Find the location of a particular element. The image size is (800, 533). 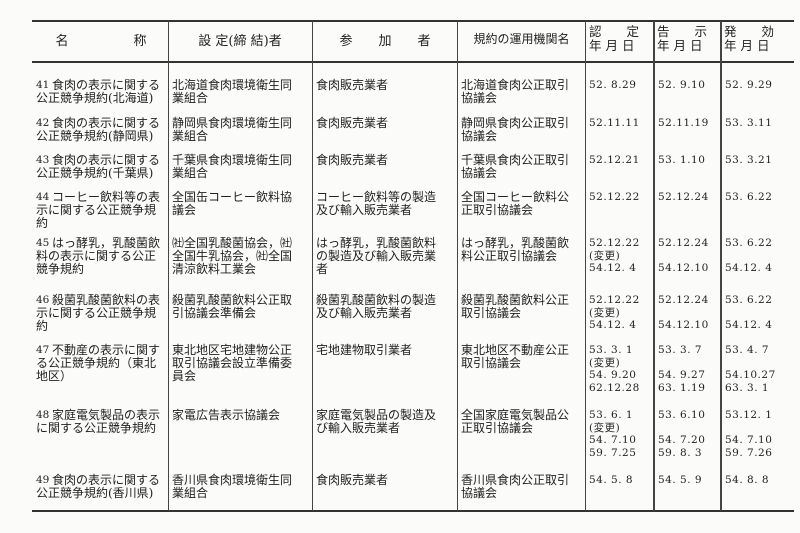

header-operator: 規約の運用機関名 is located at coordinates (521, 39).